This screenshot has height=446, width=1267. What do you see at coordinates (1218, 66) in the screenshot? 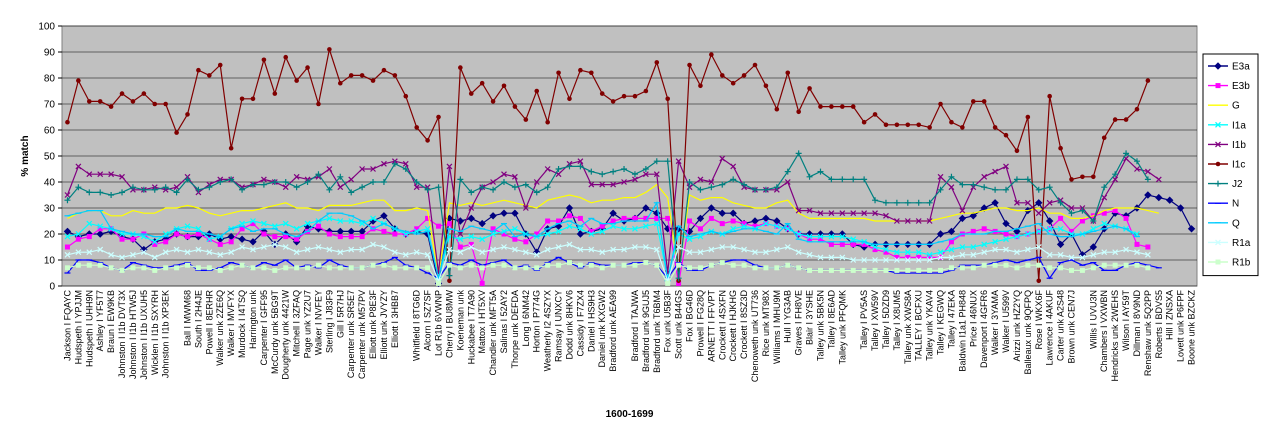
I see `legend-marker-e3a` at bounding box center [1218, 66].